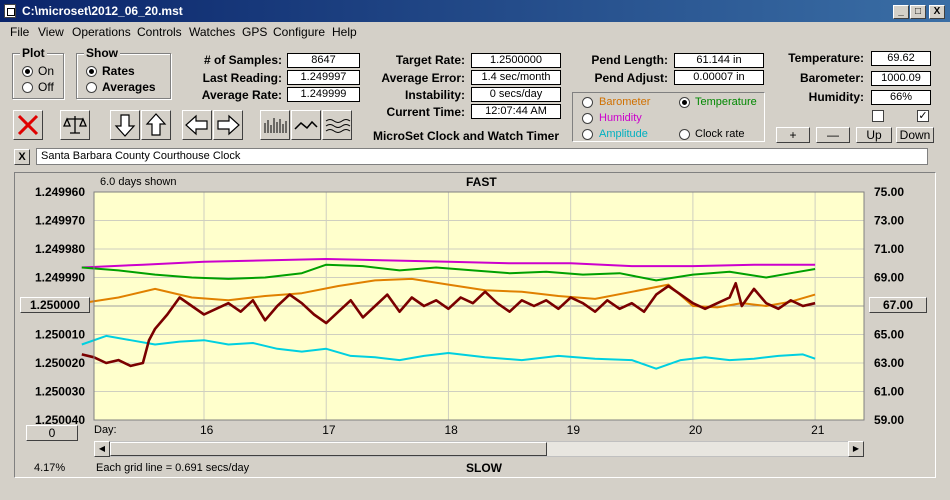 The height and width of the screenshot is (500, 950). What do you see at coordinates (629, 60) in the screenshot?
I see `pend-length-label: Pend Length:` at bounding box center [629, 60].